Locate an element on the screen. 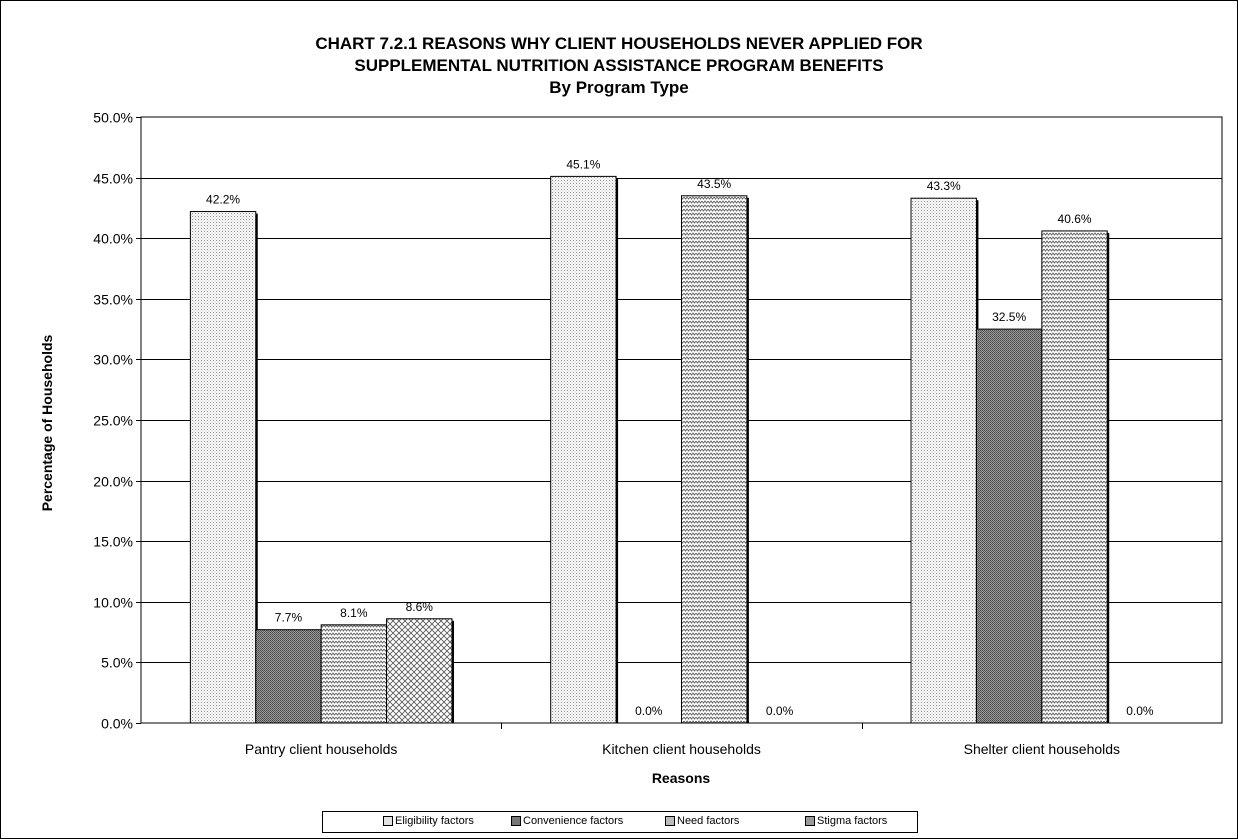 The width and height of the screenshot is (1238, 839). y-axis-title: Percentage of Households is located at coordinates (47, 422).